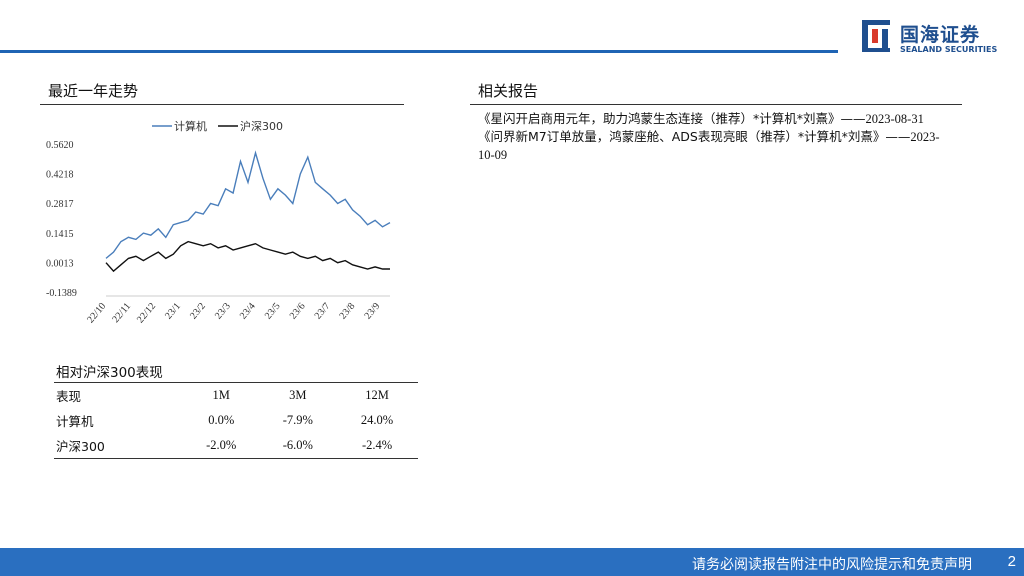 This screenshot has width=1024, height=576. What do you see at coordinates (709, 146) in the screenshot?
I see `report-date: 2023-10-09` at bounding box center [709, 146].